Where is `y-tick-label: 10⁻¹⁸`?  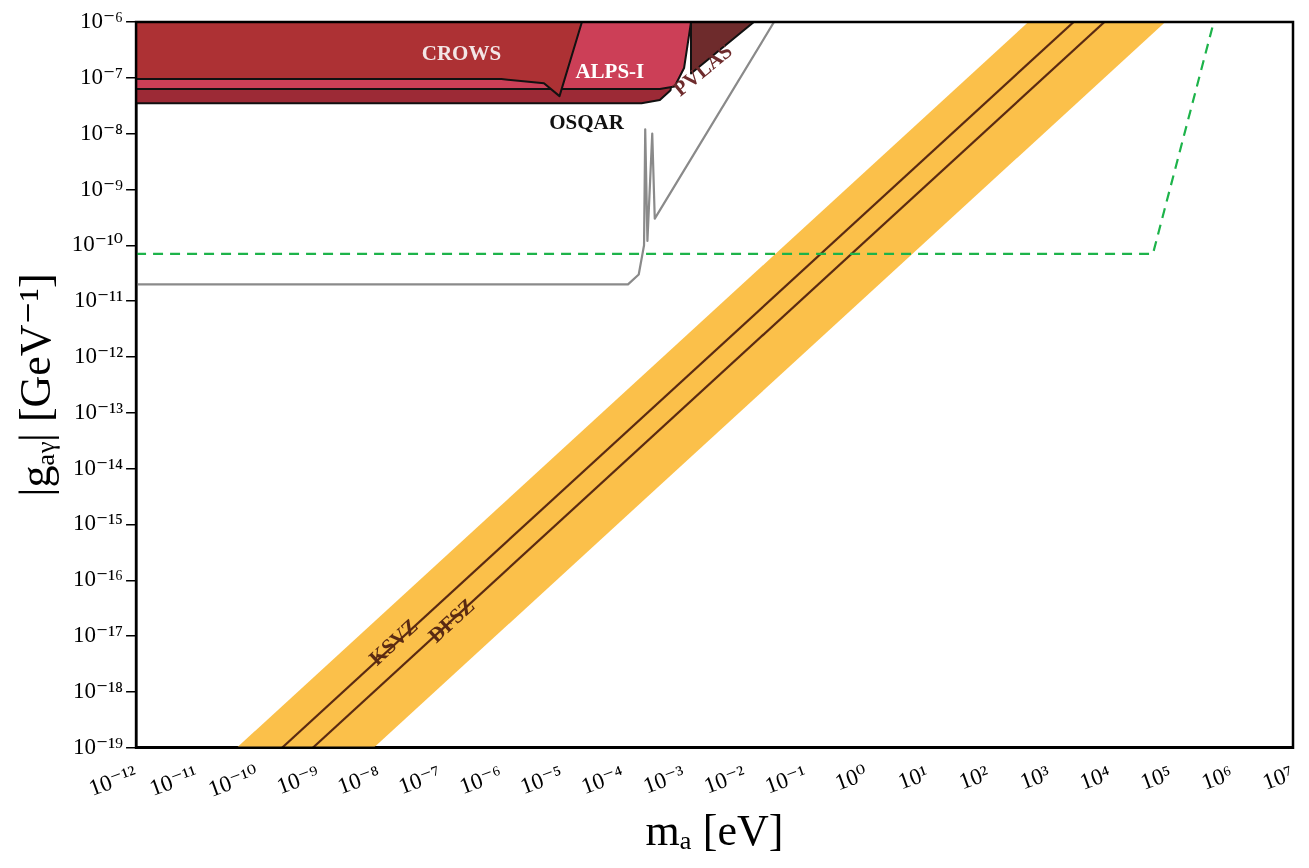 y-tick-label: 10⁻¹⁸ is located at coordinates (98, 690).